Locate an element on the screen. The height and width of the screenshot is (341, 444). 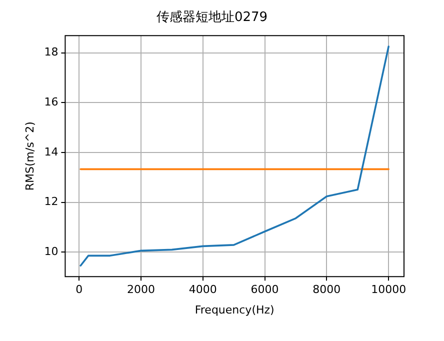
y-tick-label: 14 is located at coordinates (51, 151).